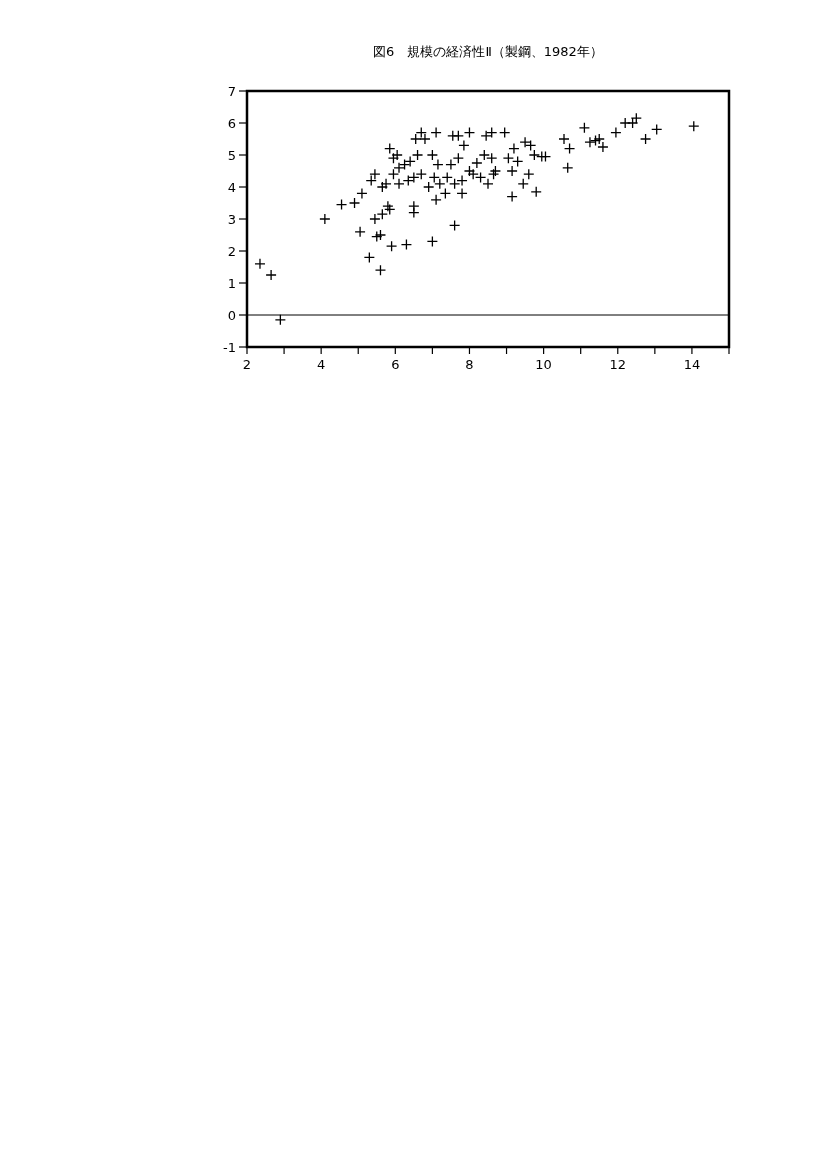 The height and width of the screenshot is (1170, 827). I want to click on x-tick-label: 8, so click(469, 364).